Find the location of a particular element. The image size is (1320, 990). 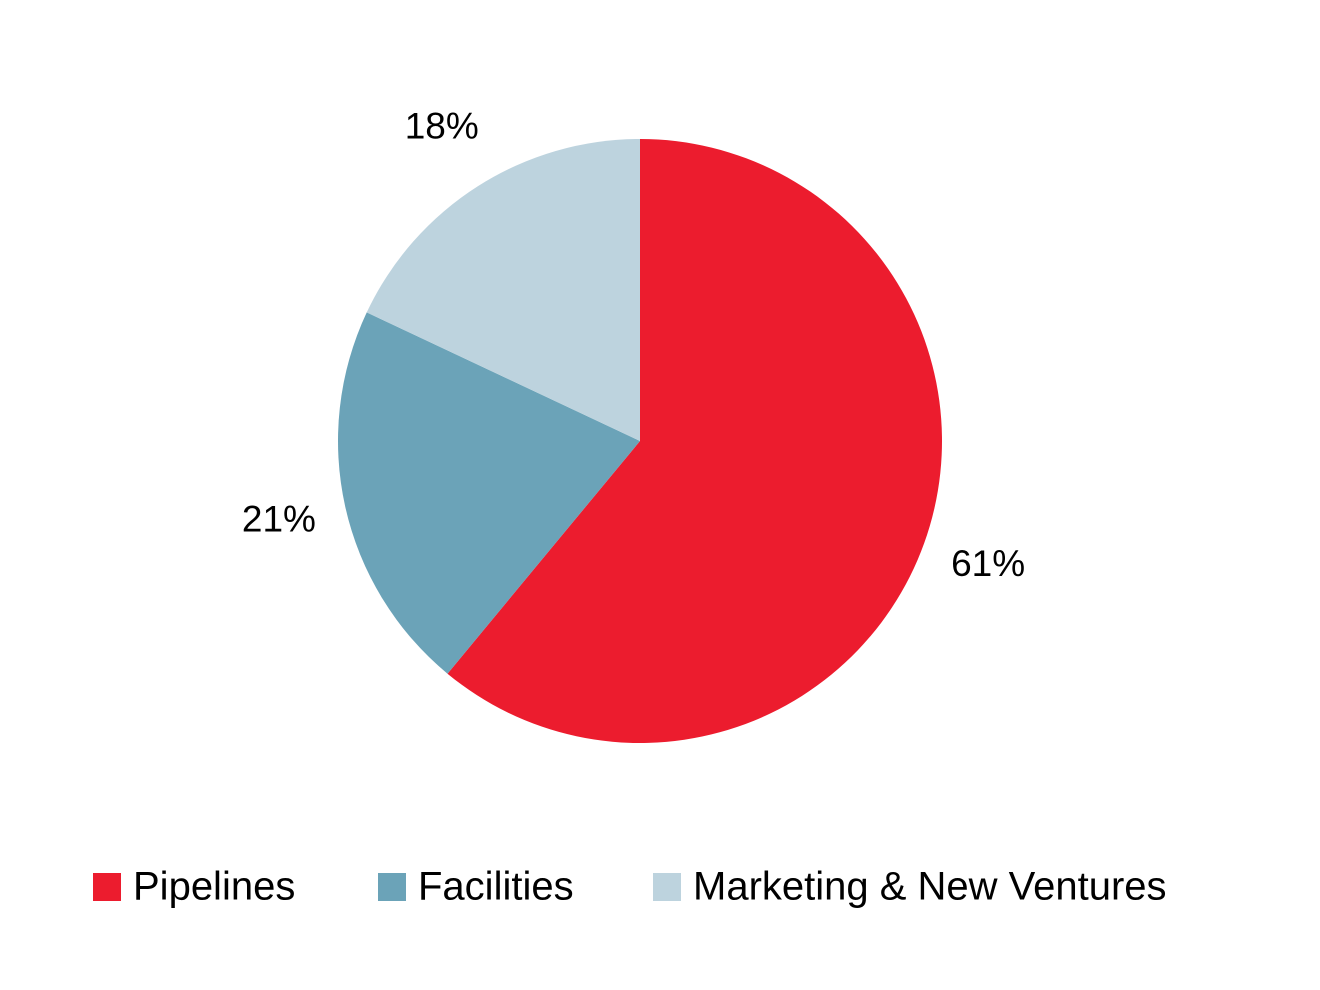

data-label: 21% is located at coordinates (279, 518).